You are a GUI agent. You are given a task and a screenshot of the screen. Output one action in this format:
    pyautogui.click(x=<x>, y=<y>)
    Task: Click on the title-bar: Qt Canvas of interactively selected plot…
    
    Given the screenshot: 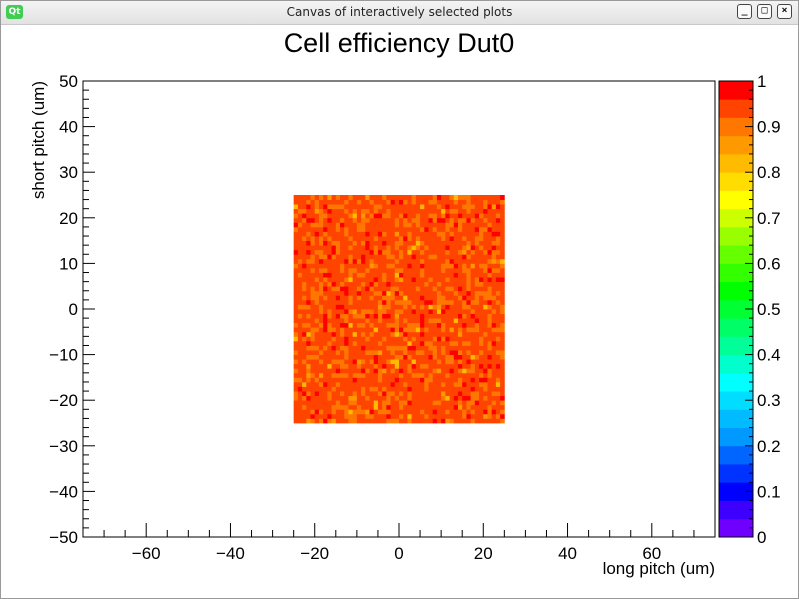 What is the action you would take?
    pyautogui.click(x=399, y=13)
    